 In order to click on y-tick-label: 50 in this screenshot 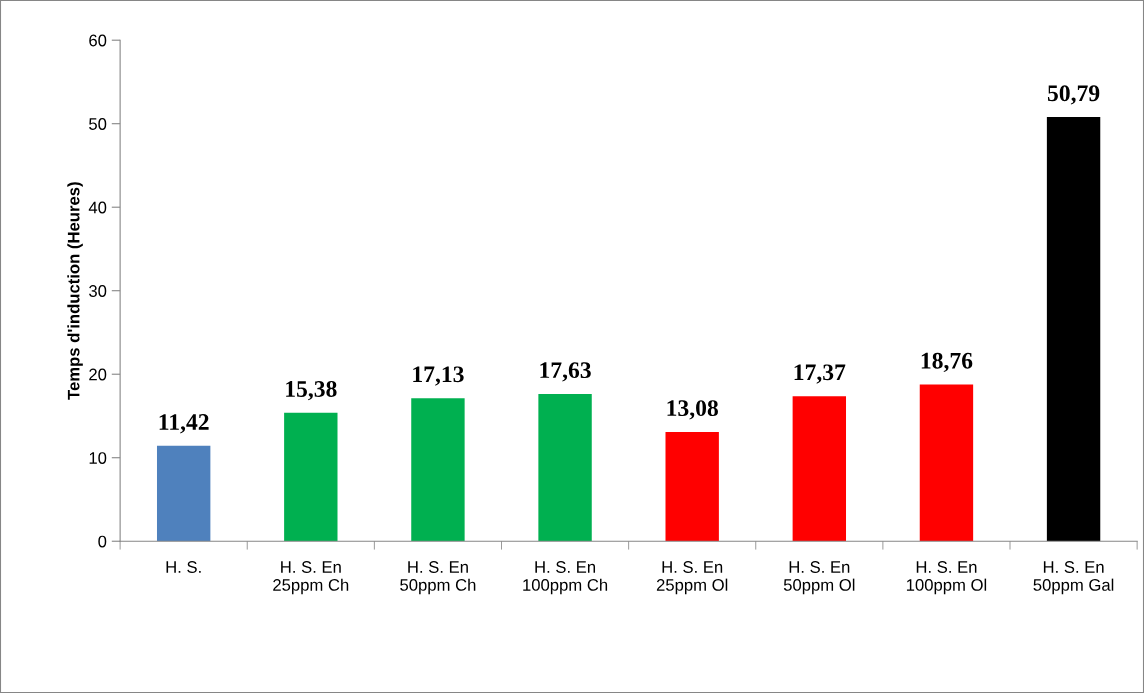, I will do `click(98, 124)`.